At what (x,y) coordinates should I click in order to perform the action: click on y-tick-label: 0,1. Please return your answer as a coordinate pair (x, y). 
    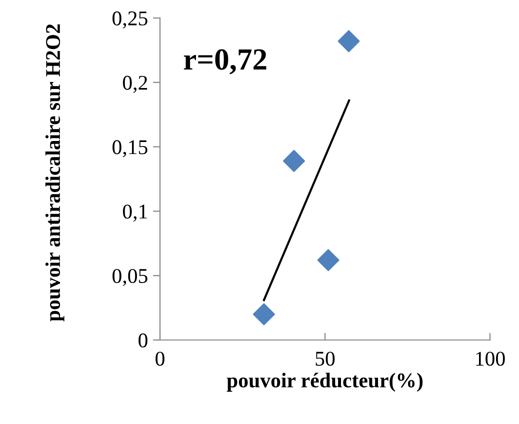
    Looking at the image, I should click on (134, 213).